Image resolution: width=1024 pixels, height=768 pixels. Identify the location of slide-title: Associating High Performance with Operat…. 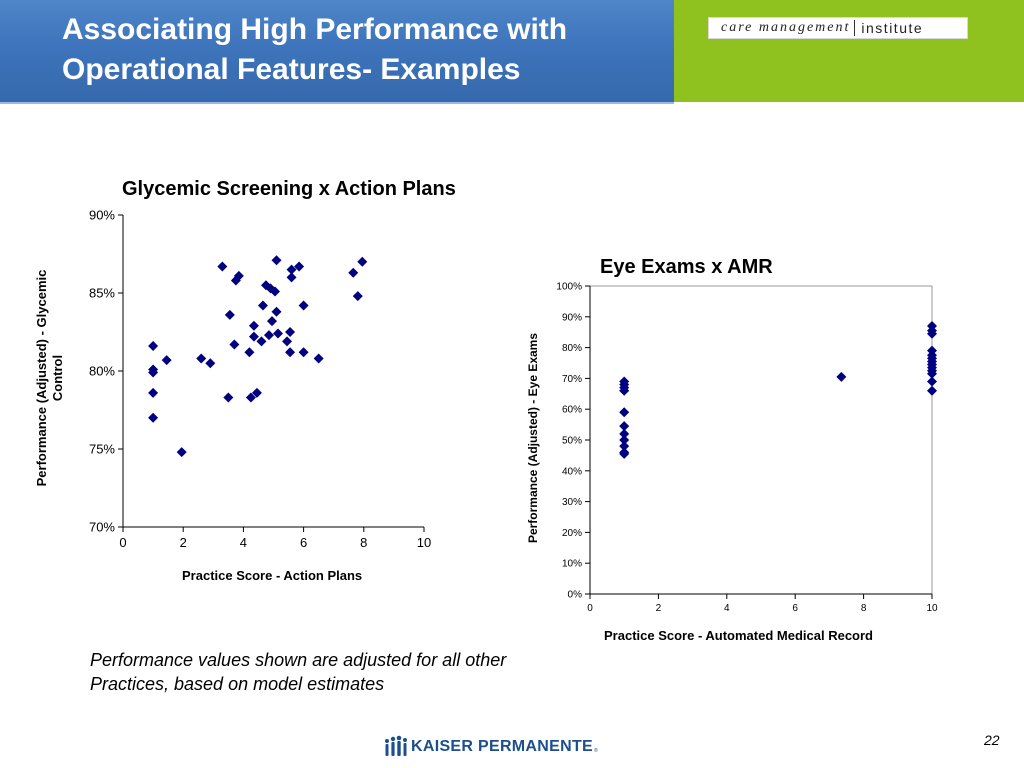
(315, 49).